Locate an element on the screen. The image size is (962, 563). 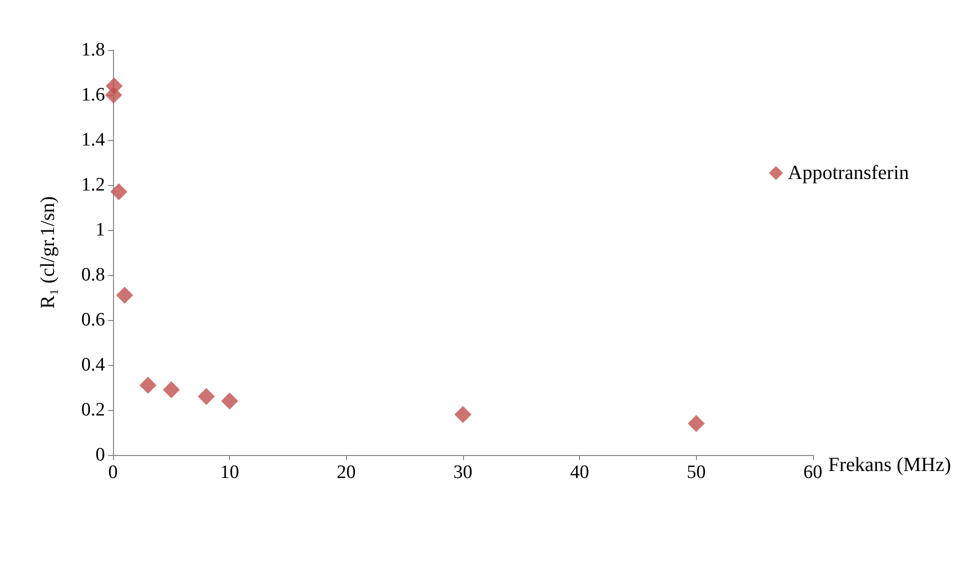
legend-label: Appotransferin is located at coordinates (849, 173).